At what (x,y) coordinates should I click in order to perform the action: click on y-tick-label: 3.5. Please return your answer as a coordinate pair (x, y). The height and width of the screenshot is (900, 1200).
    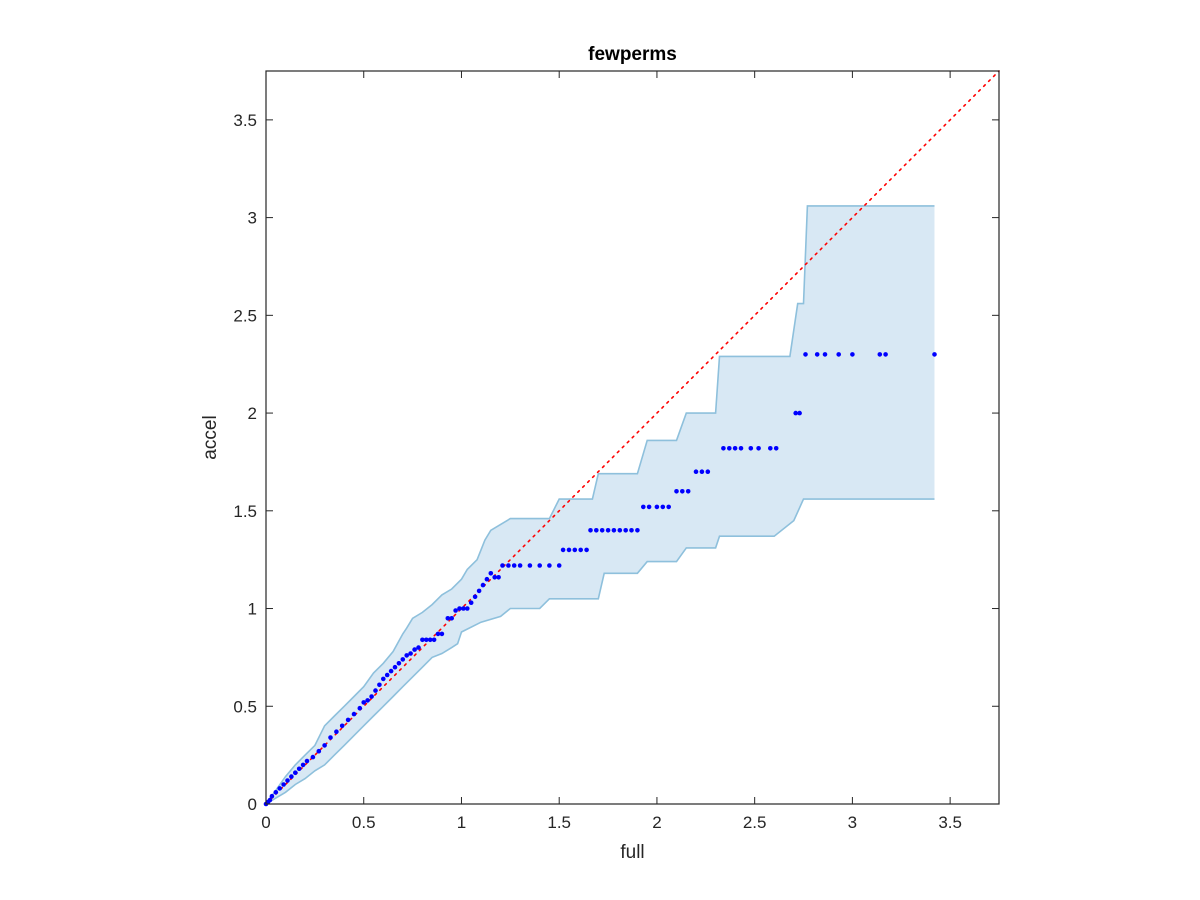
    Looking at the image, I should click on (245, 120).